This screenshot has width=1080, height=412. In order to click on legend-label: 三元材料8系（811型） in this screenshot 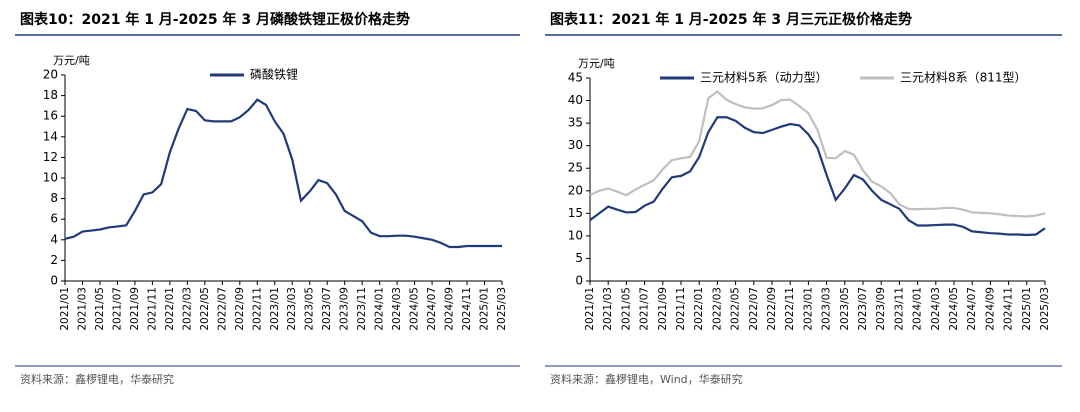, I will do `click(963, 78)`.